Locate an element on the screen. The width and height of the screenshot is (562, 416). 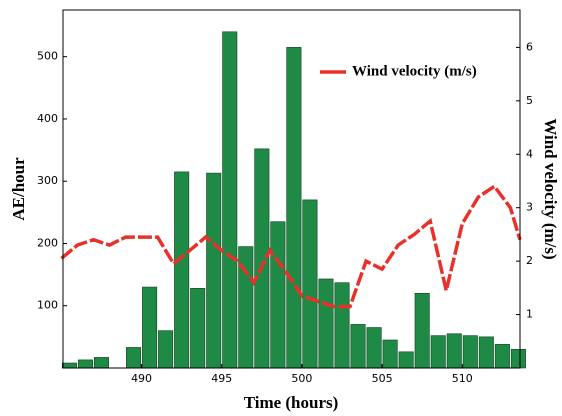
y2-tick-label: 5 is located at coordinates (529, 100).